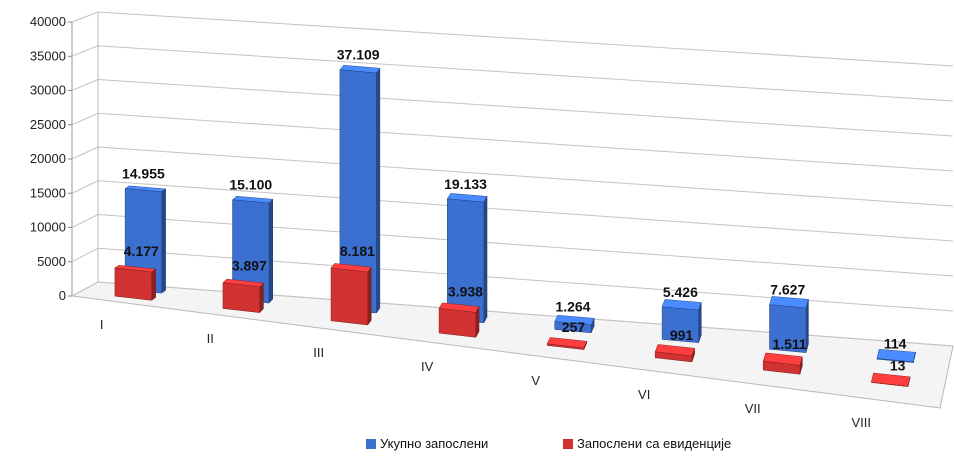  Describe the element at coordinates (51, 261) in the screenshot. I see `y-tick-label: 5000` at that location.